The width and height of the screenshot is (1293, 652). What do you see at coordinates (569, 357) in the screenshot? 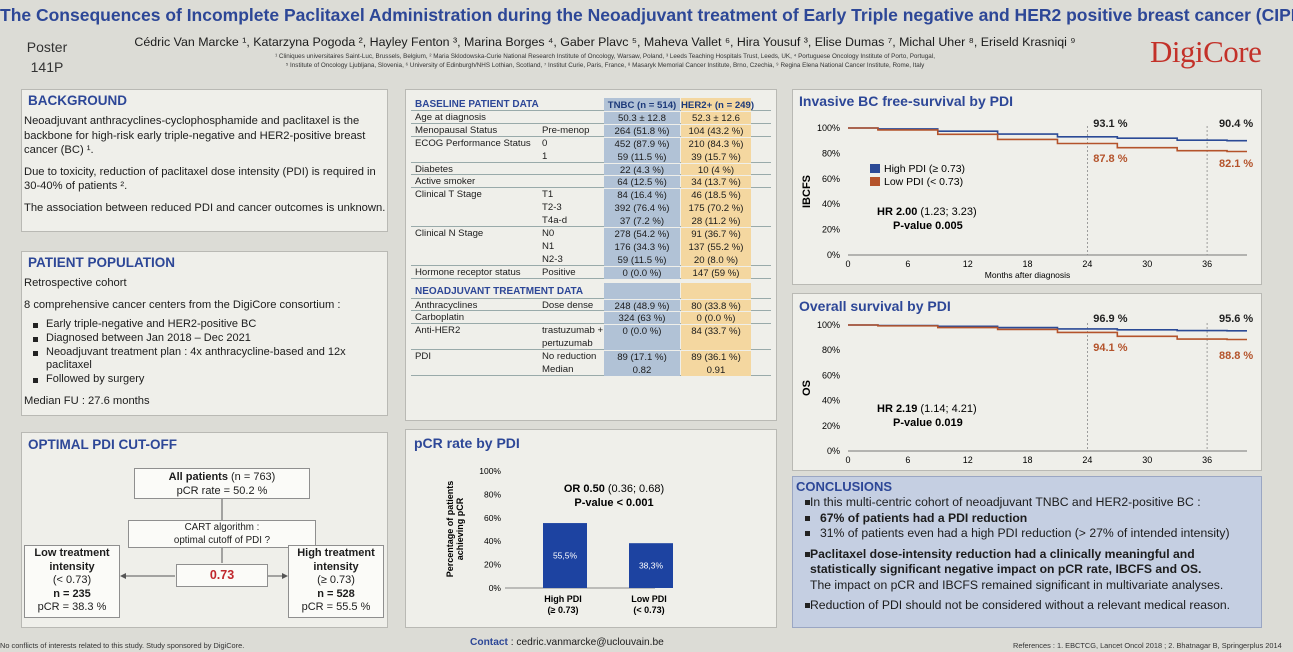
I see `row-sublabel: No reduction` at bounding box center [569, 357].